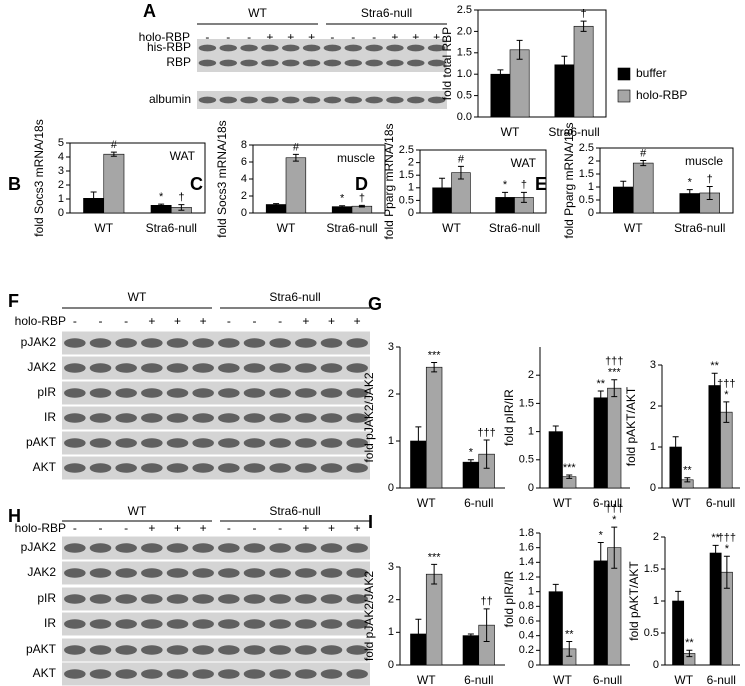 The image size is (745, 686). I want to click on significance-mark: #, so click(643, 153).